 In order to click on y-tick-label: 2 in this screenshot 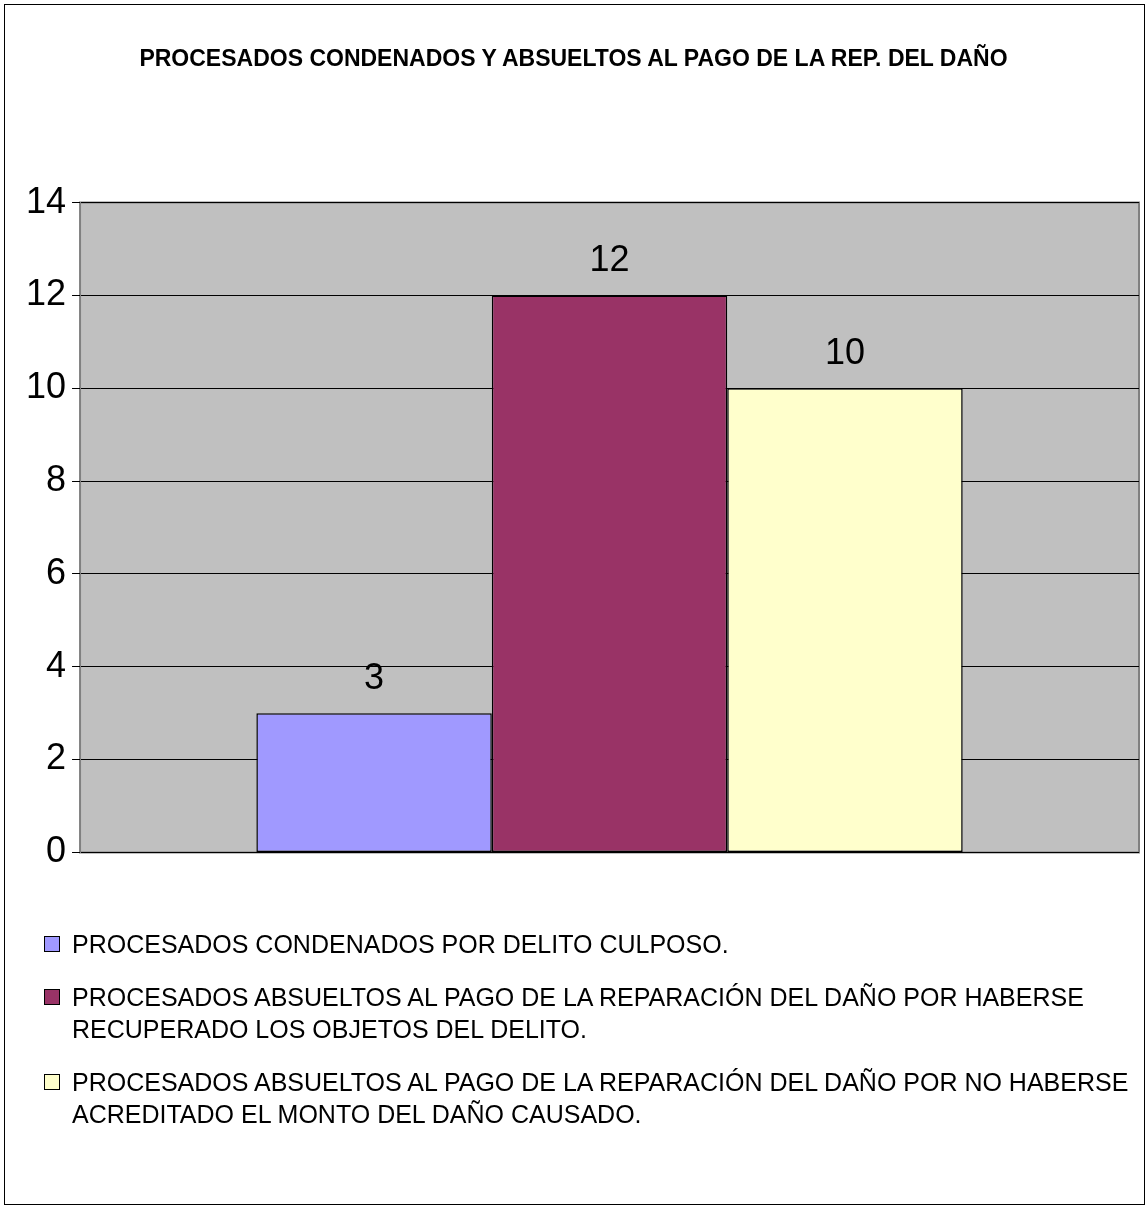, I will do `click(56, 757)`.